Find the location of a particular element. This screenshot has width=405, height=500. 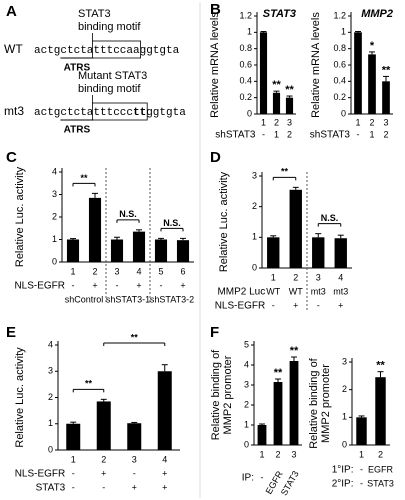

row-value: 2 is located at coordinates (385, 134).